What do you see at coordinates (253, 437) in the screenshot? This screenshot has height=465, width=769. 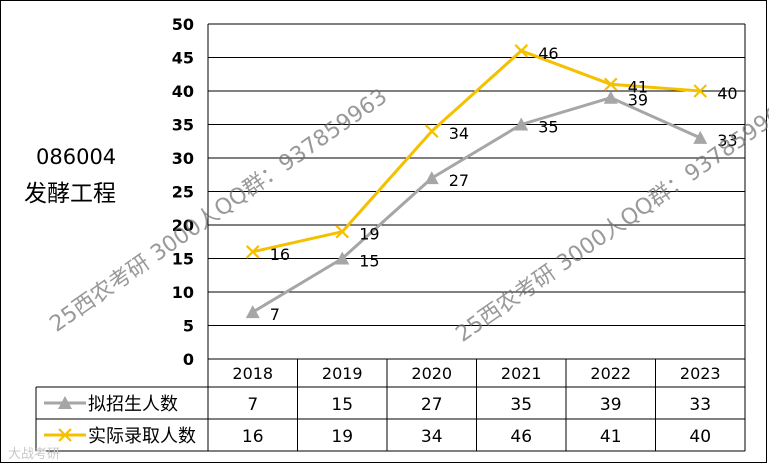 I see `table-cell: 16` at bounding box center [253, 437].